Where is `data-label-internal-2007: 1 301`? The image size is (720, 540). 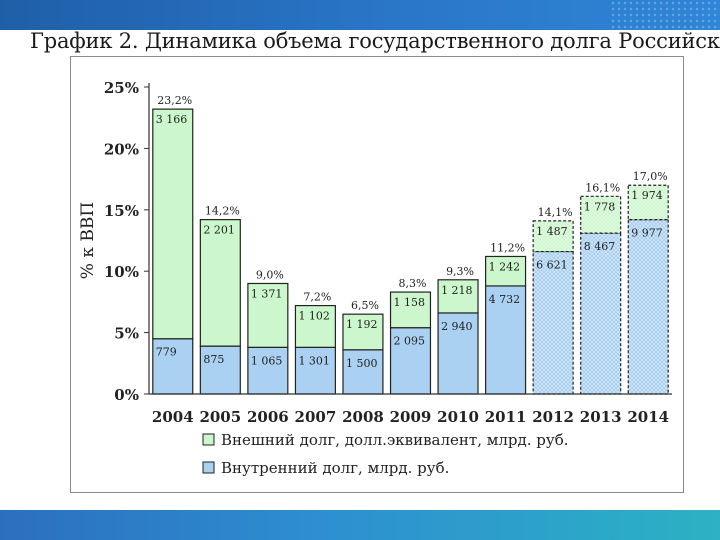 data-label-internal-2007: 1 301 is located at coordinates (314, 360).